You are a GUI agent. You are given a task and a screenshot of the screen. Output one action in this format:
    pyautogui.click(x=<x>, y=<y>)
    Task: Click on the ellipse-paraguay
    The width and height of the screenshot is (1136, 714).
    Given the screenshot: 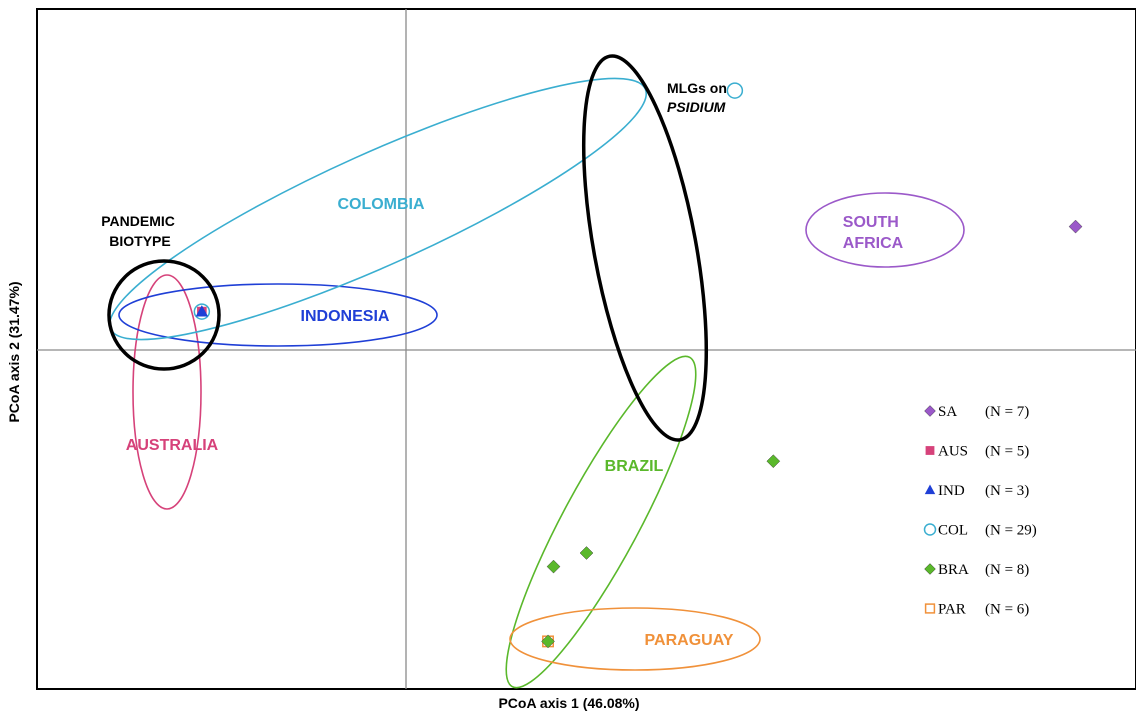 What is the action you would take?
    pyautogui.click(x=635, y=639)
    